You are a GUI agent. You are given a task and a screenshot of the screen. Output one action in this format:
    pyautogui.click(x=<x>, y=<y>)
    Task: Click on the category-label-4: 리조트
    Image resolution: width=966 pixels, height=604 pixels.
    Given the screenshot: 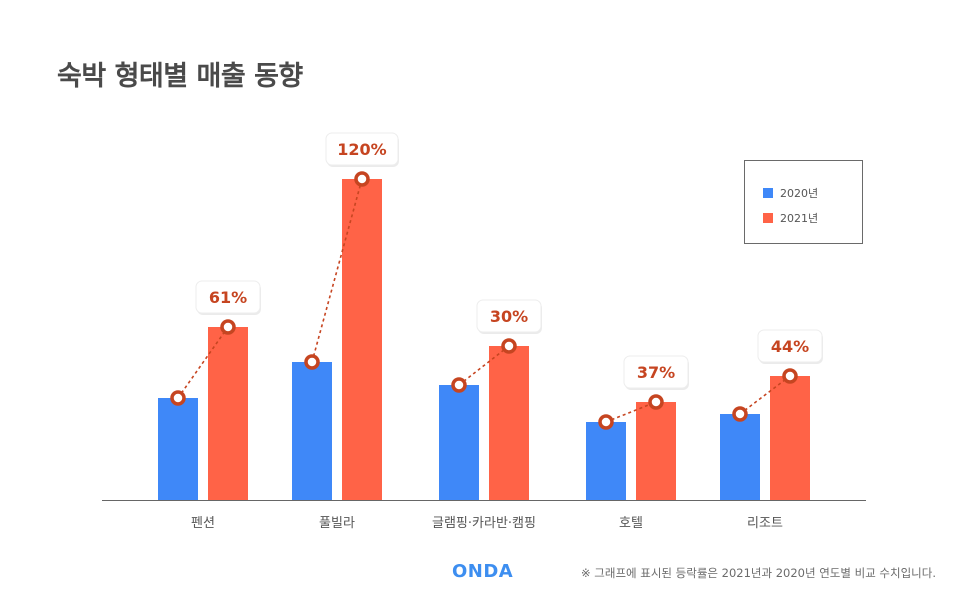 What is the action you would take?
    pyautogui.click(x=765, y=523)
    